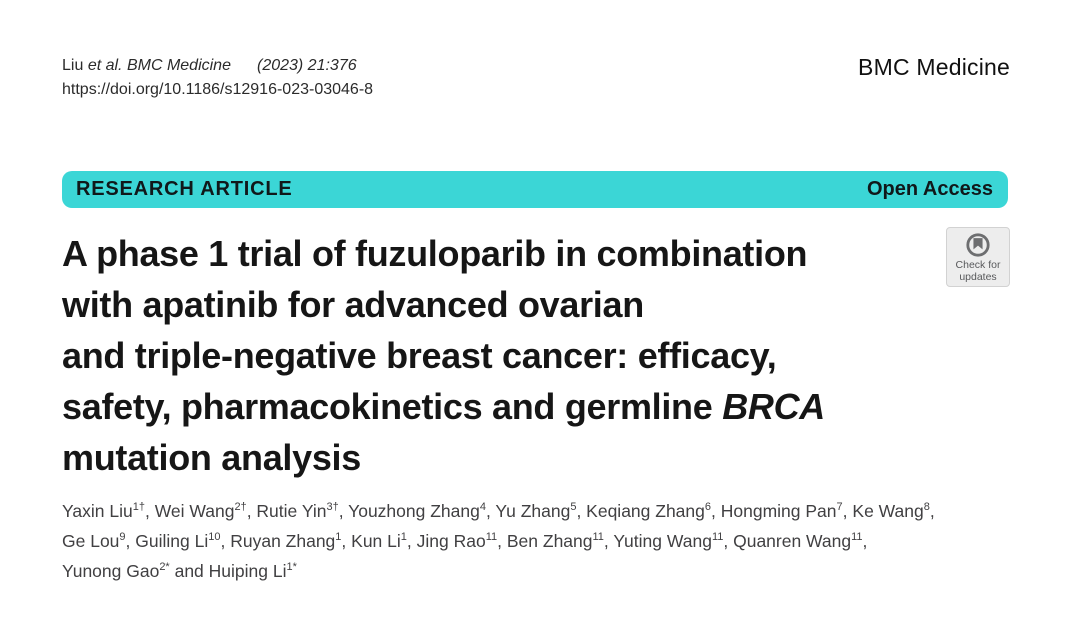  What do you see at coordinates (535, 189) in the screenshot?
I see `banner: RESEARCH ARTICLE Open Access` at bounding box center [535, 189].